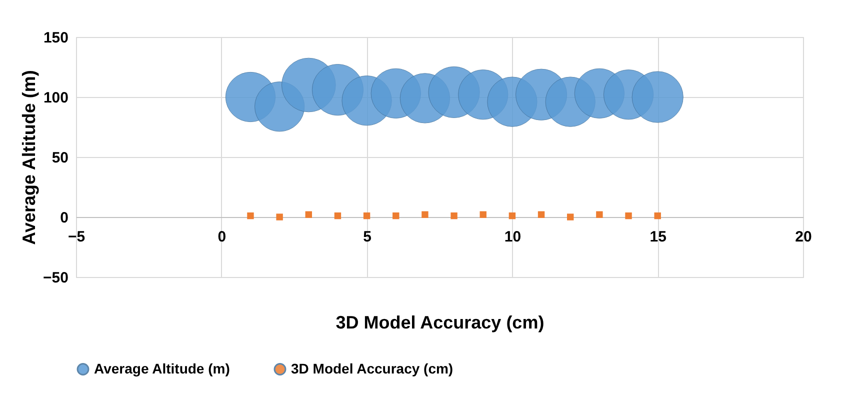 Image resolution: width=850 pixels, height=408 pixels. What do you see at coordinates (222, 237) in the screenshot?
I see `x-tick-label: 0` at bounding box center [222, 237].